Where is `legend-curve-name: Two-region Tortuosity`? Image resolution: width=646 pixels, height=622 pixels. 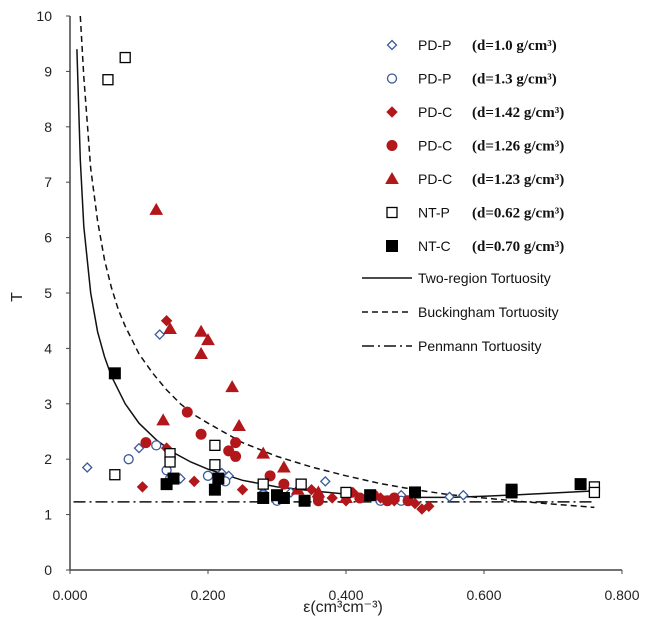 legend-curve-name: Two-region Tortuosity is located at coordinates (484, 278).